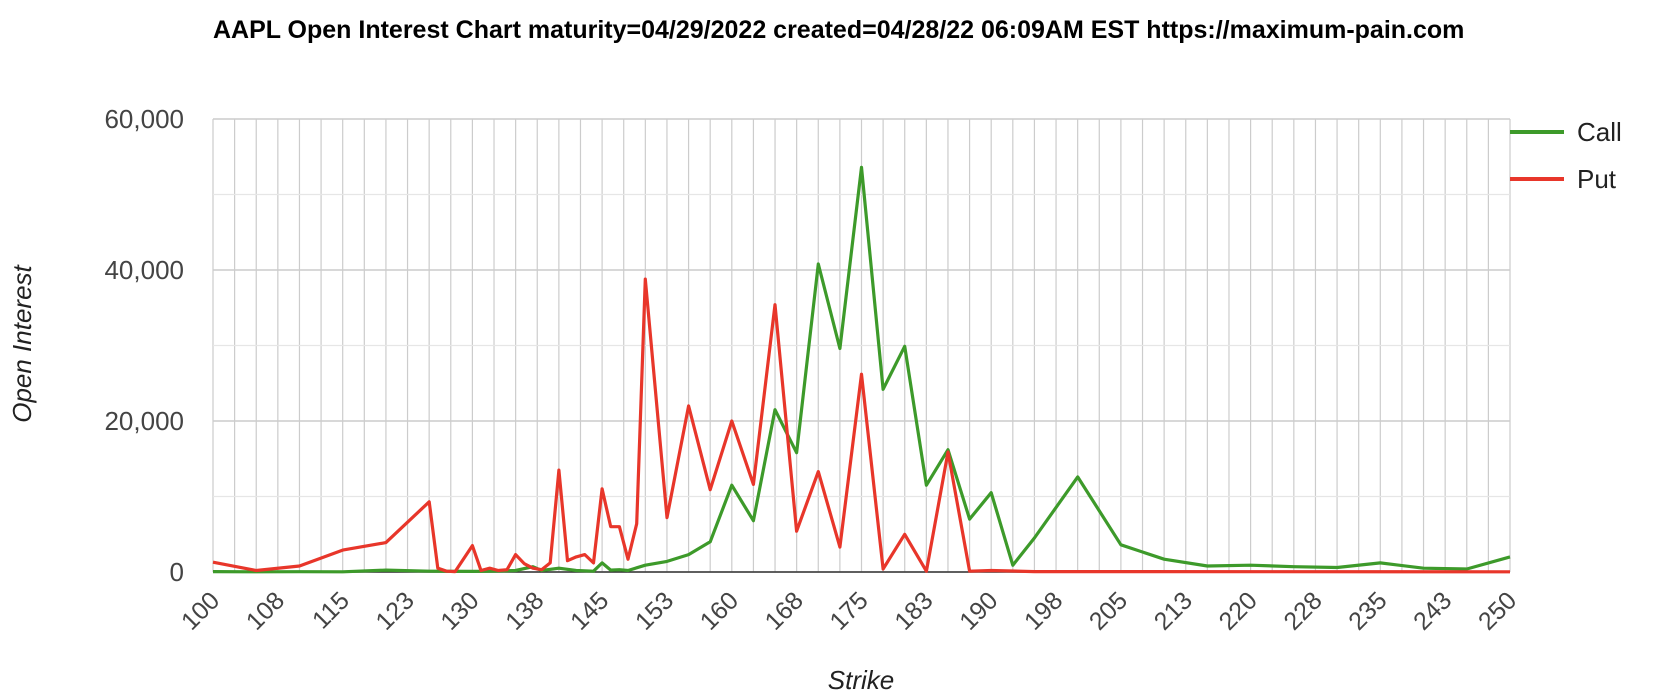 This screenshot has height=698, width=1664. What do you see at coordinates (654, 610) in the screenshot?
I see `x-tick-label: 153` at bounding box center [654, 610].